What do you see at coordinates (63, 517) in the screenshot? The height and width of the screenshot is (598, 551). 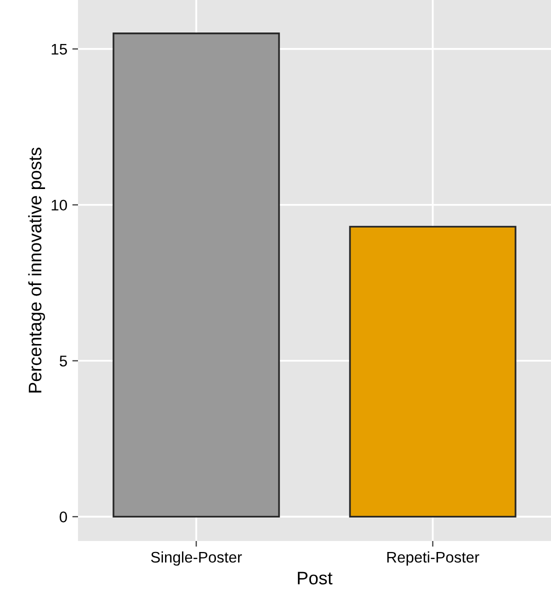 I see `y-tick-label: 0` at bounding box center [63, 517].